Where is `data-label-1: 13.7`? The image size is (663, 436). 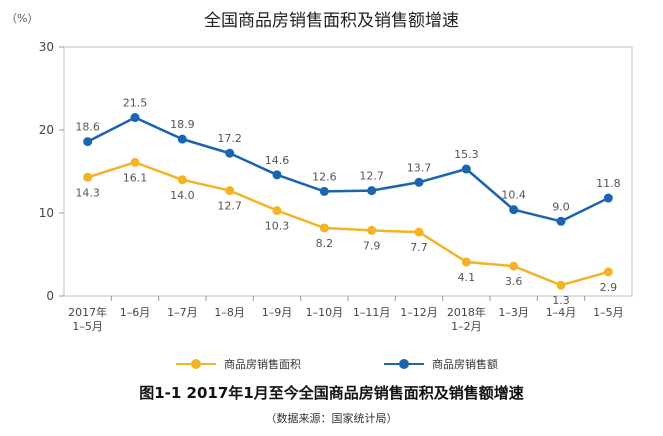 data-label-1: 13.7 is located at coordinates (419, 167).